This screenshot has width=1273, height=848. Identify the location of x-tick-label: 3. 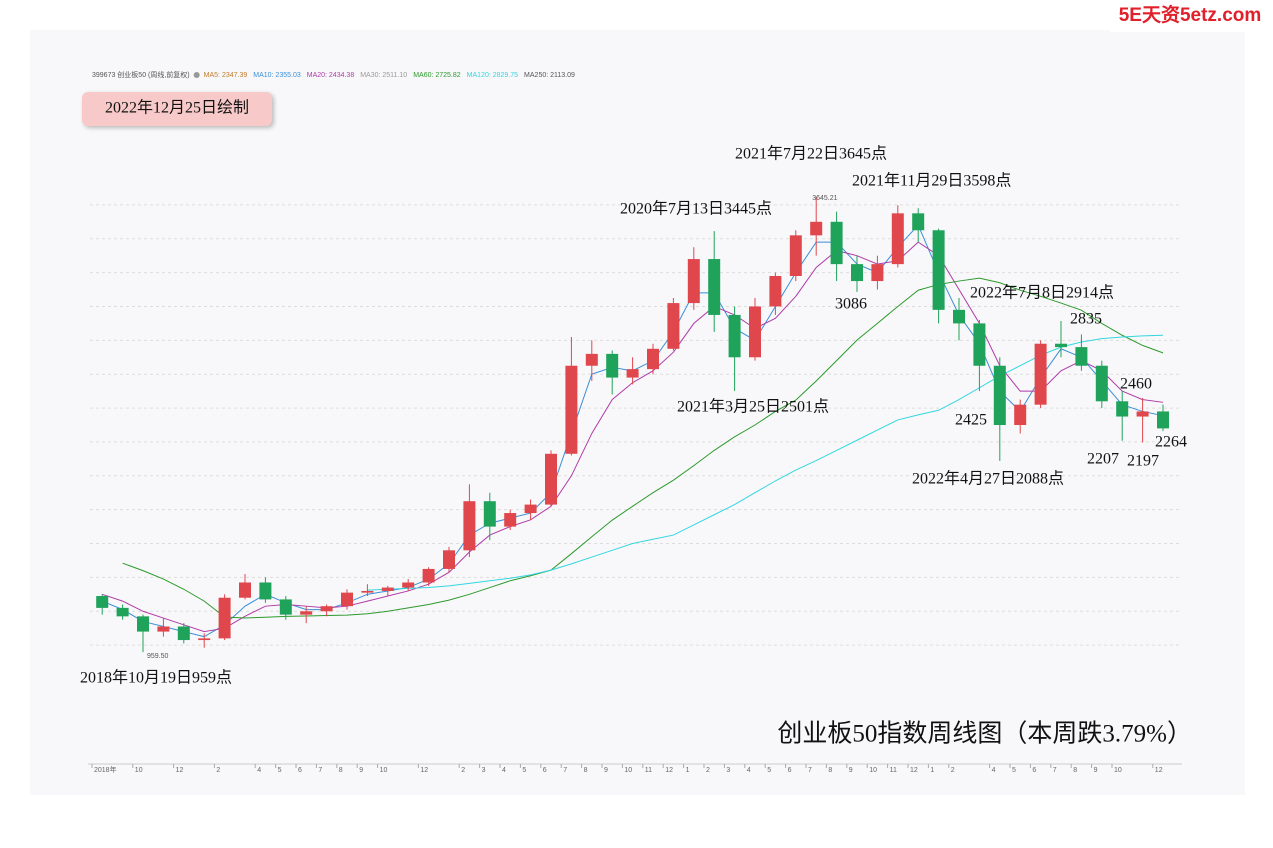
(484, 770).